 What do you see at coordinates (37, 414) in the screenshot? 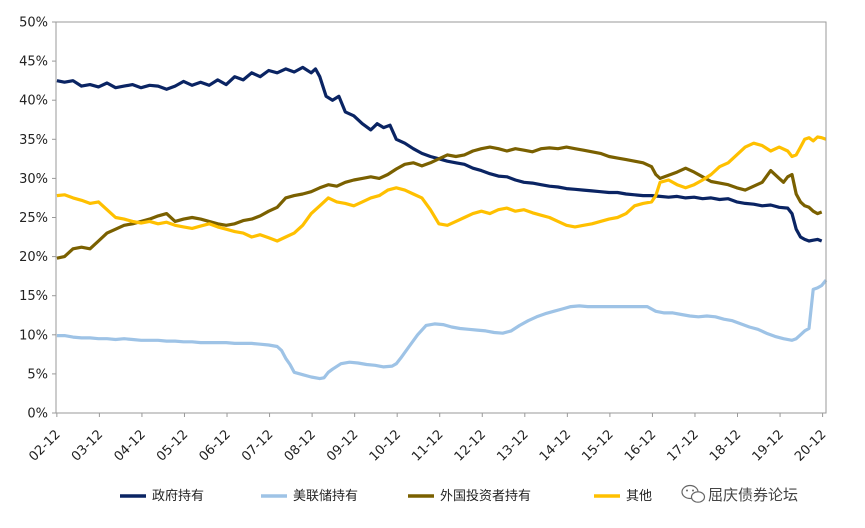
I see `y-tick-label: 0%` at bounding box center [37, 414].